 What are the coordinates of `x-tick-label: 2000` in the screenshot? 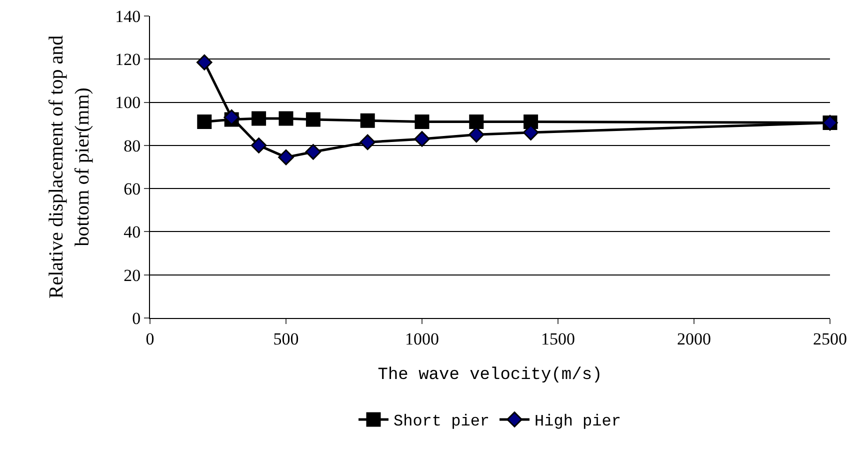 It's located at (694, 338).